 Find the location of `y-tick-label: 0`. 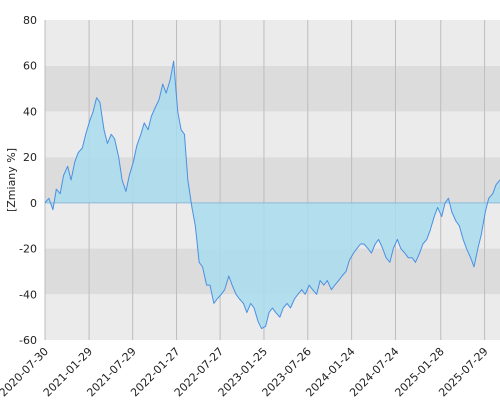

y-tick-label: 0 is located at coordinates (33, 203).